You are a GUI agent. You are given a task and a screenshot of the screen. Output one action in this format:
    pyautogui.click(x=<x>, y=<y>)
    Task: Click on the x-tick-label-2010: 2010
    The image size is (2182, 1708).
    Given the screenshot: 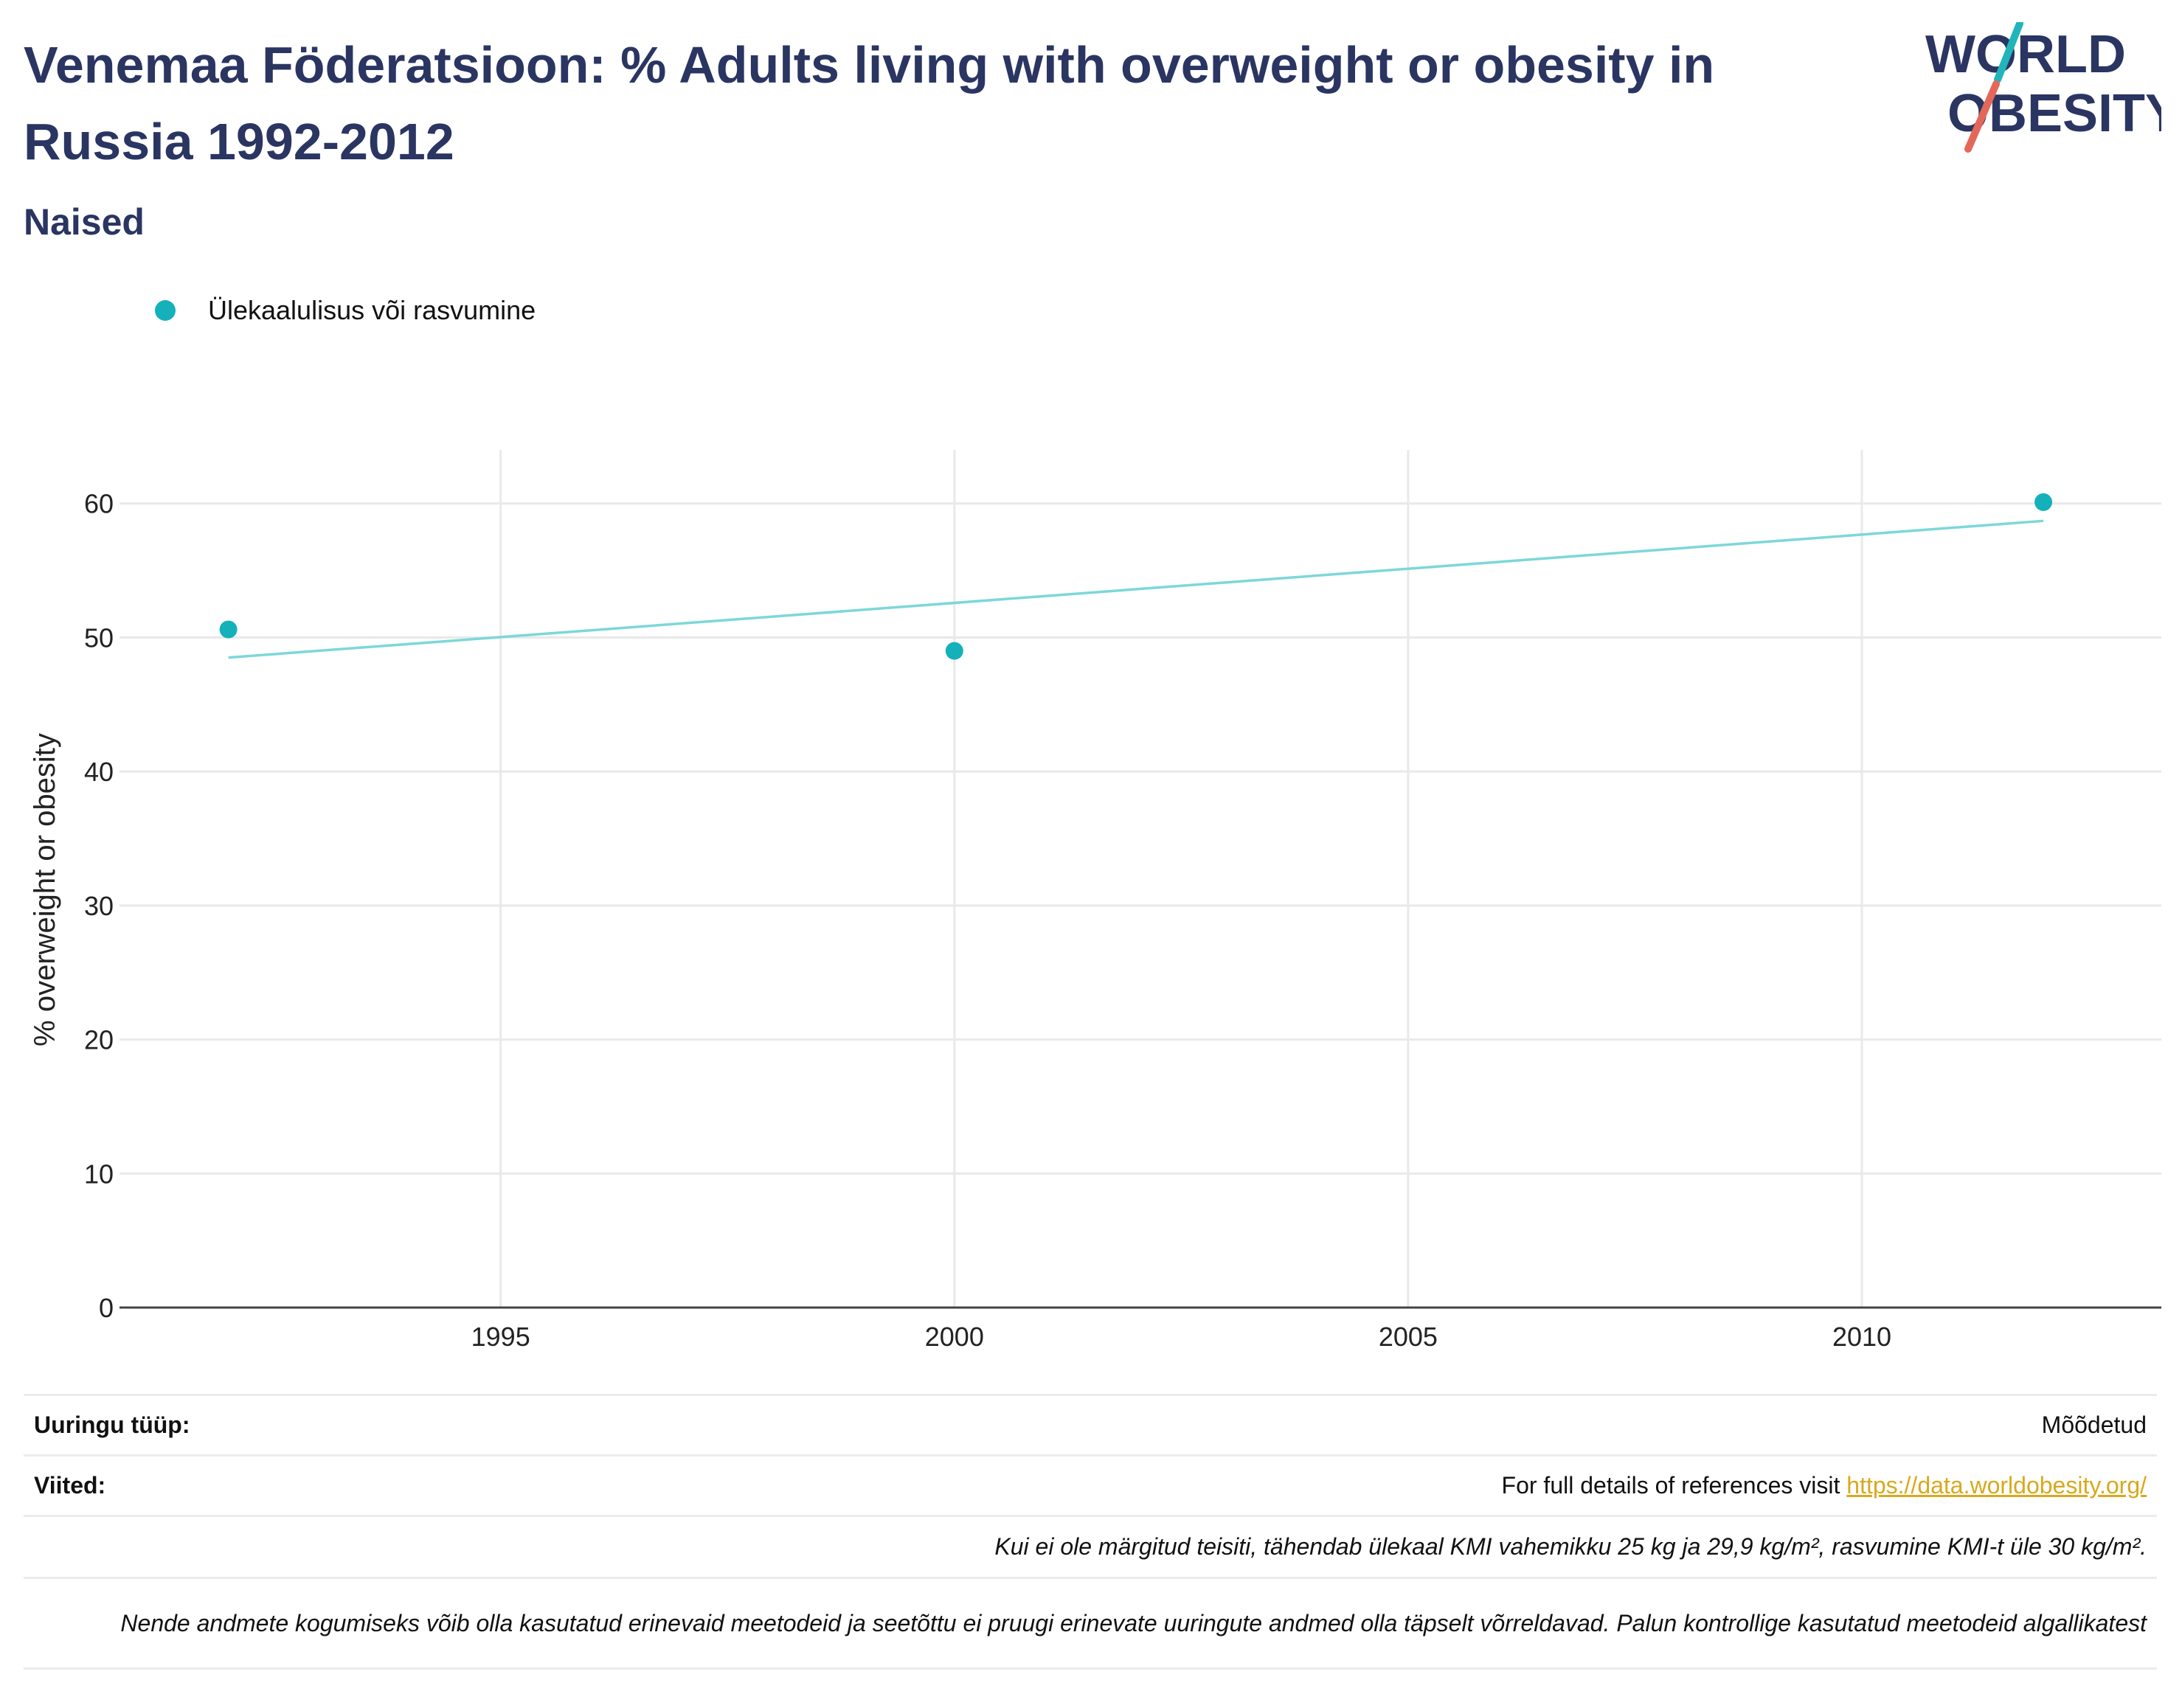 What is the action you would take?
    pyautogui.click(x=1861, y=1337)
    